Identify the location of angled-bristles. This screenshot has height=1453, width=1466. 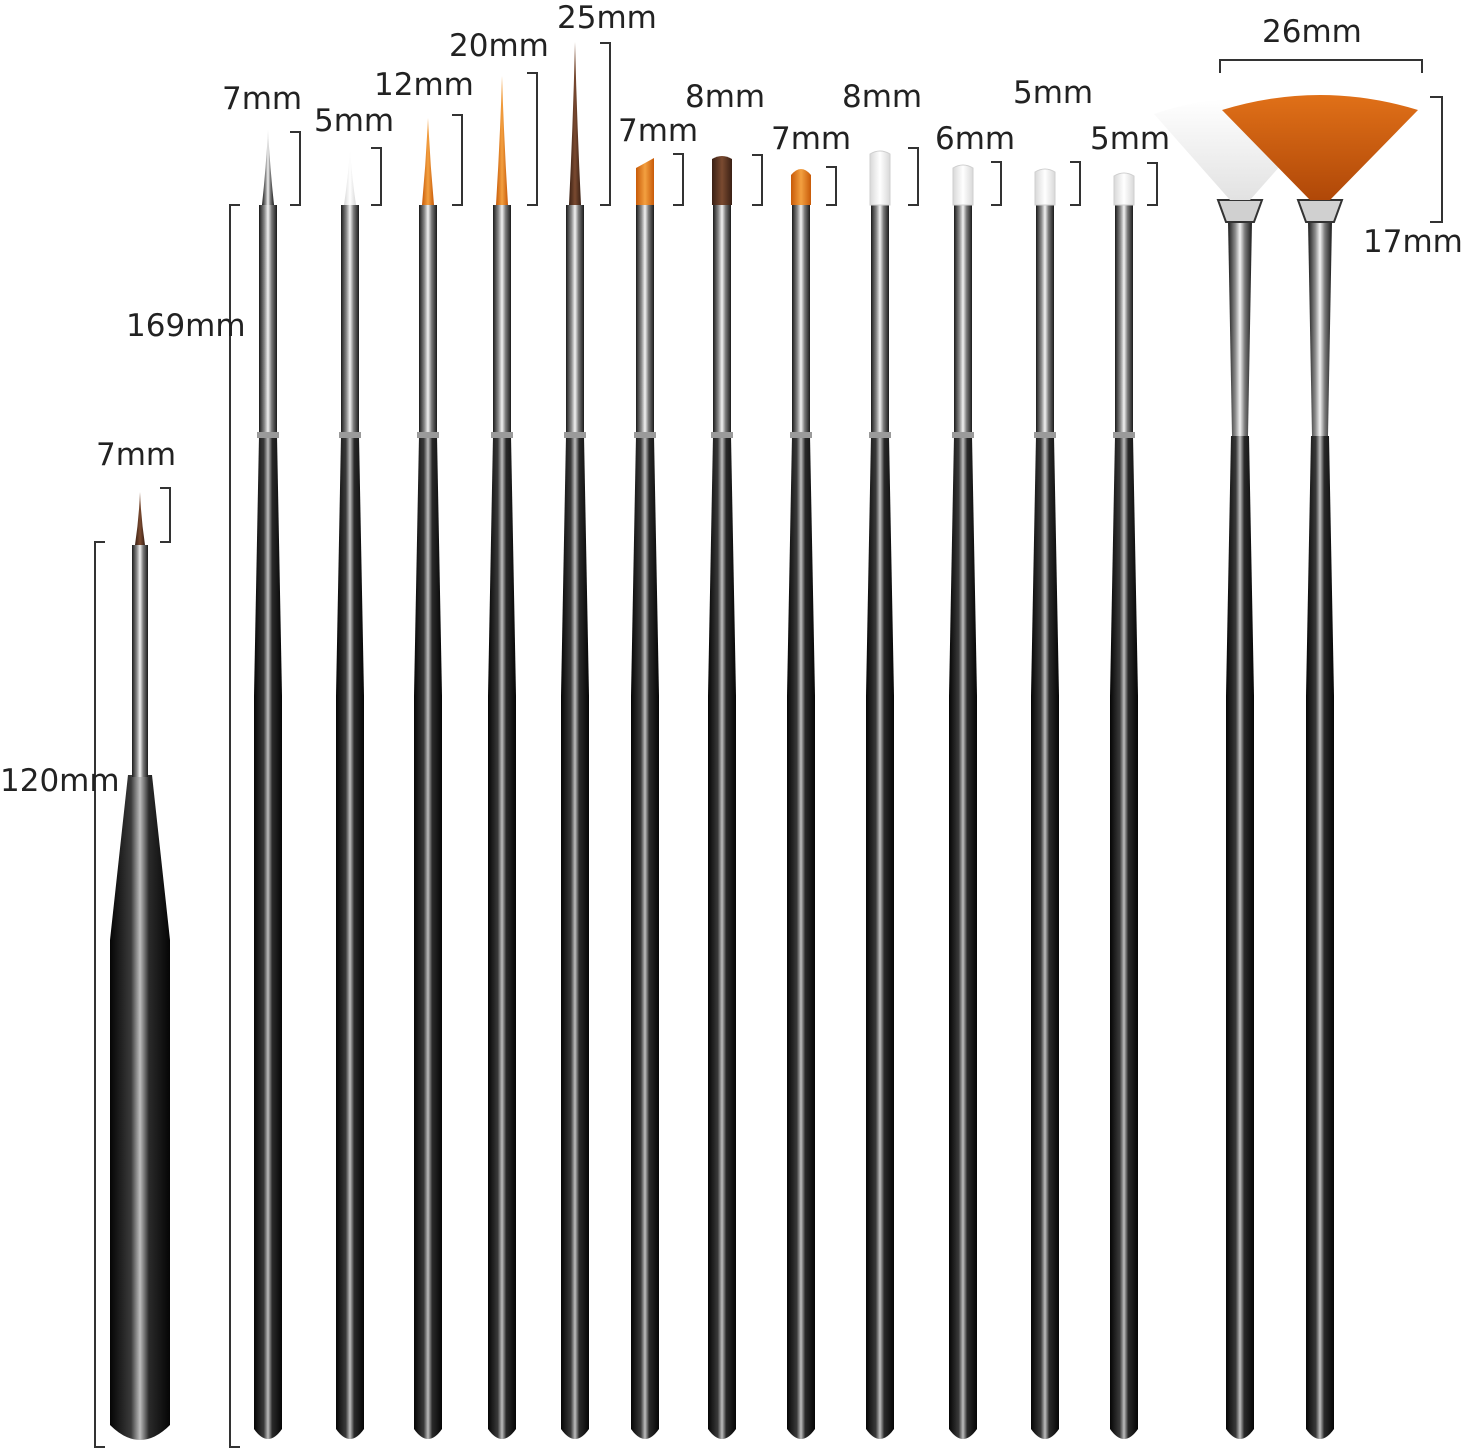
(645, 181).